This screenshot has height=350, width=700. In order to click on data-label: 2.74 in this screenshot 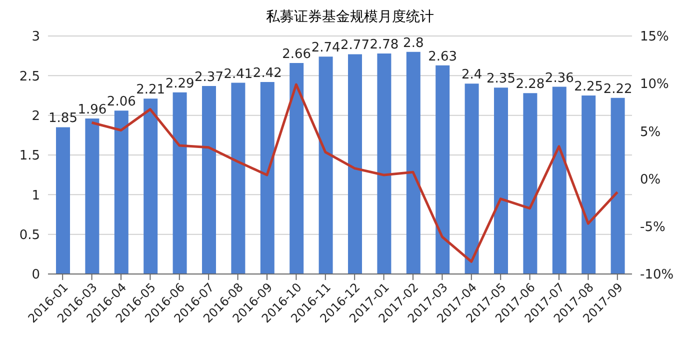, I will do `click(325, 48)`.